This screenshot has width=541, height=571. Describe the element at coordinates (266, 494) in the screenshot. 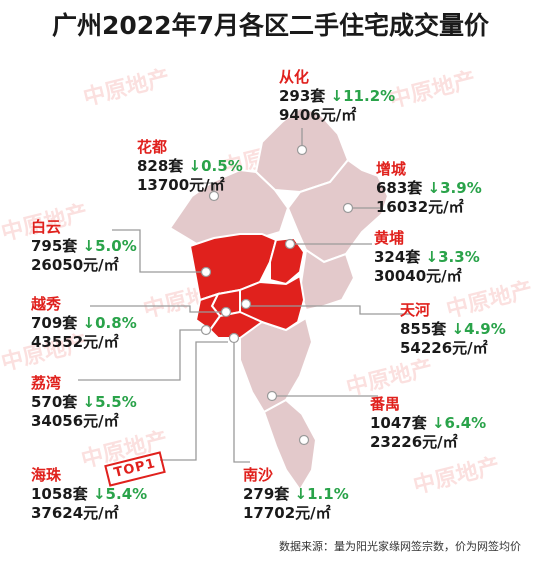

I see `deal-count: 279套` at that location.